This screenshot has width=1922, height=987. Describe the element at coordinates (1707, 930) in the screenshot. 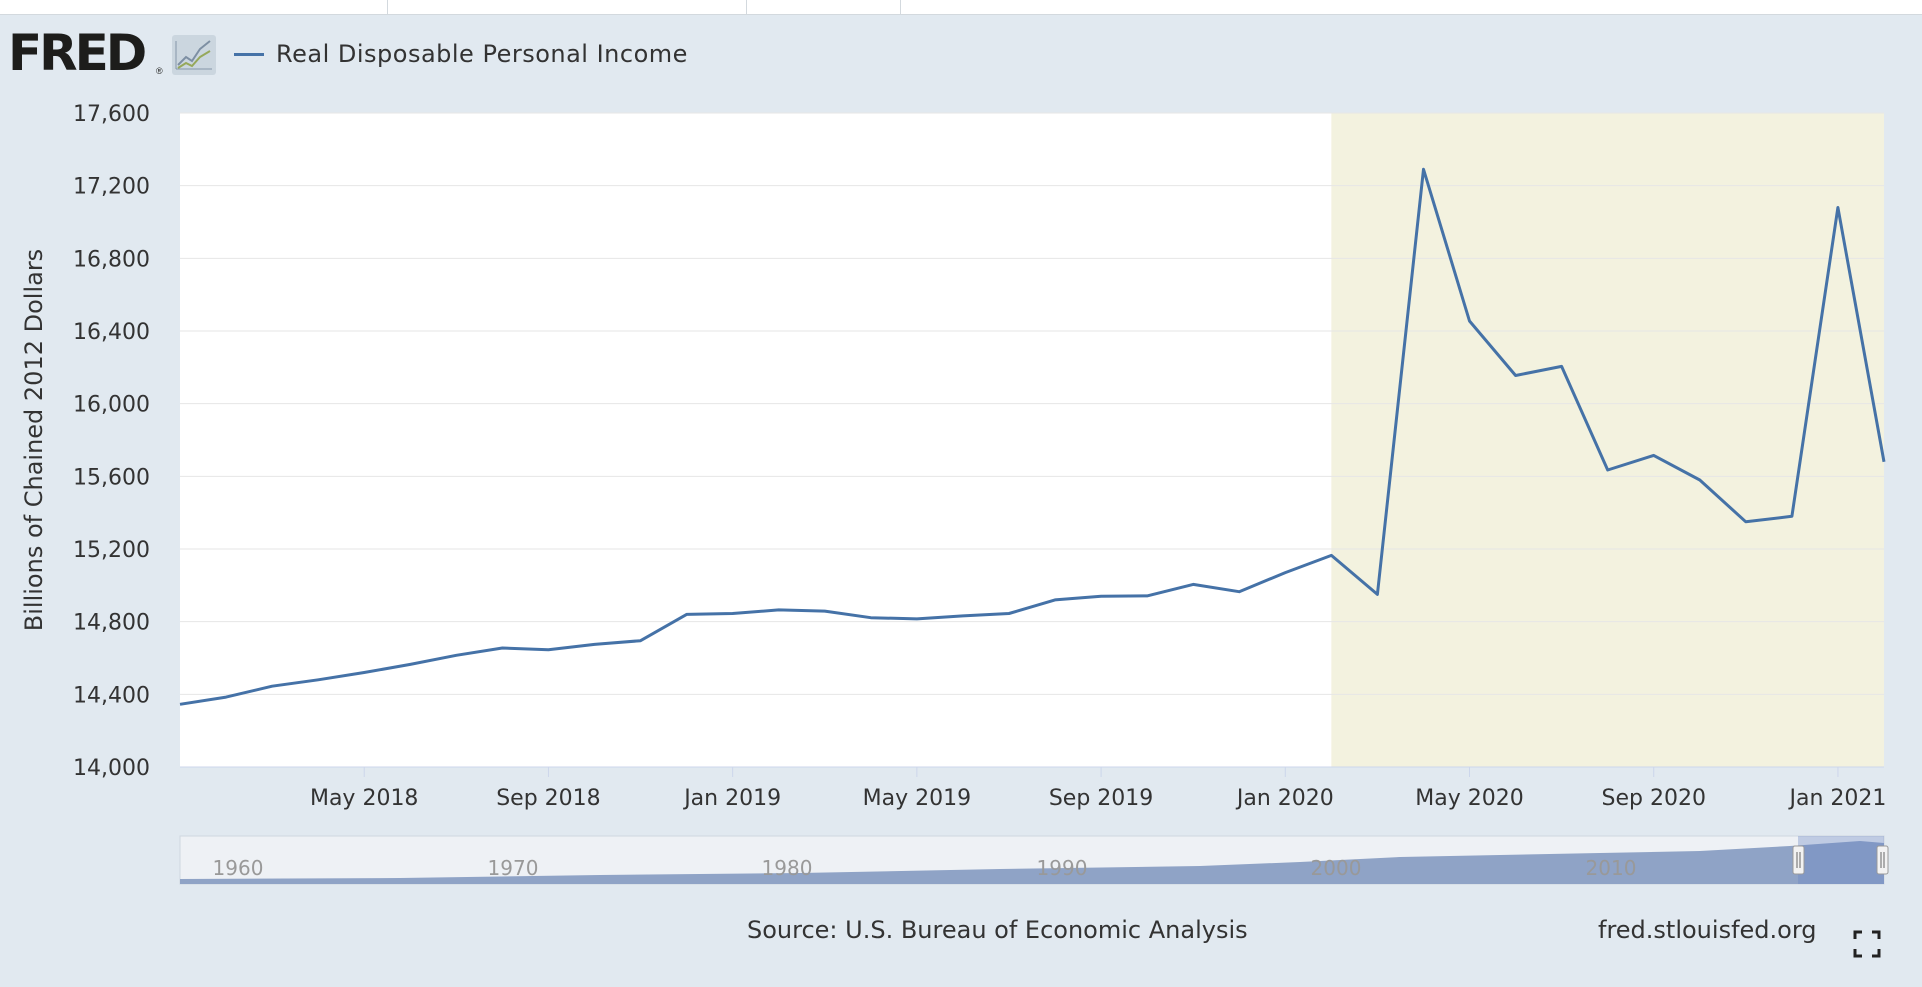

I see `site-credit: fred.stlouisfed.org` at that location.